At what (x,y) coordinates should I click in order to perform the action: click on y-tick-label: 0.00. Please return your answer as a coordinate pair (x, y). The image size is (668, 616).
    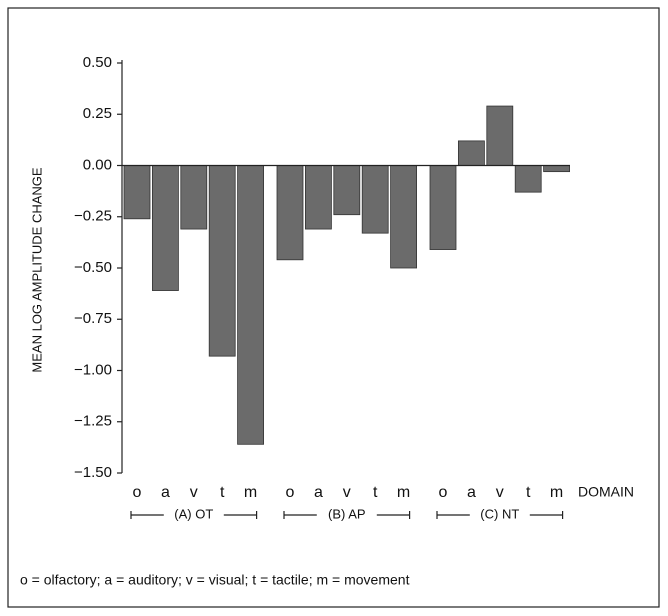
    Looking at the image, I should click on (97, 164).